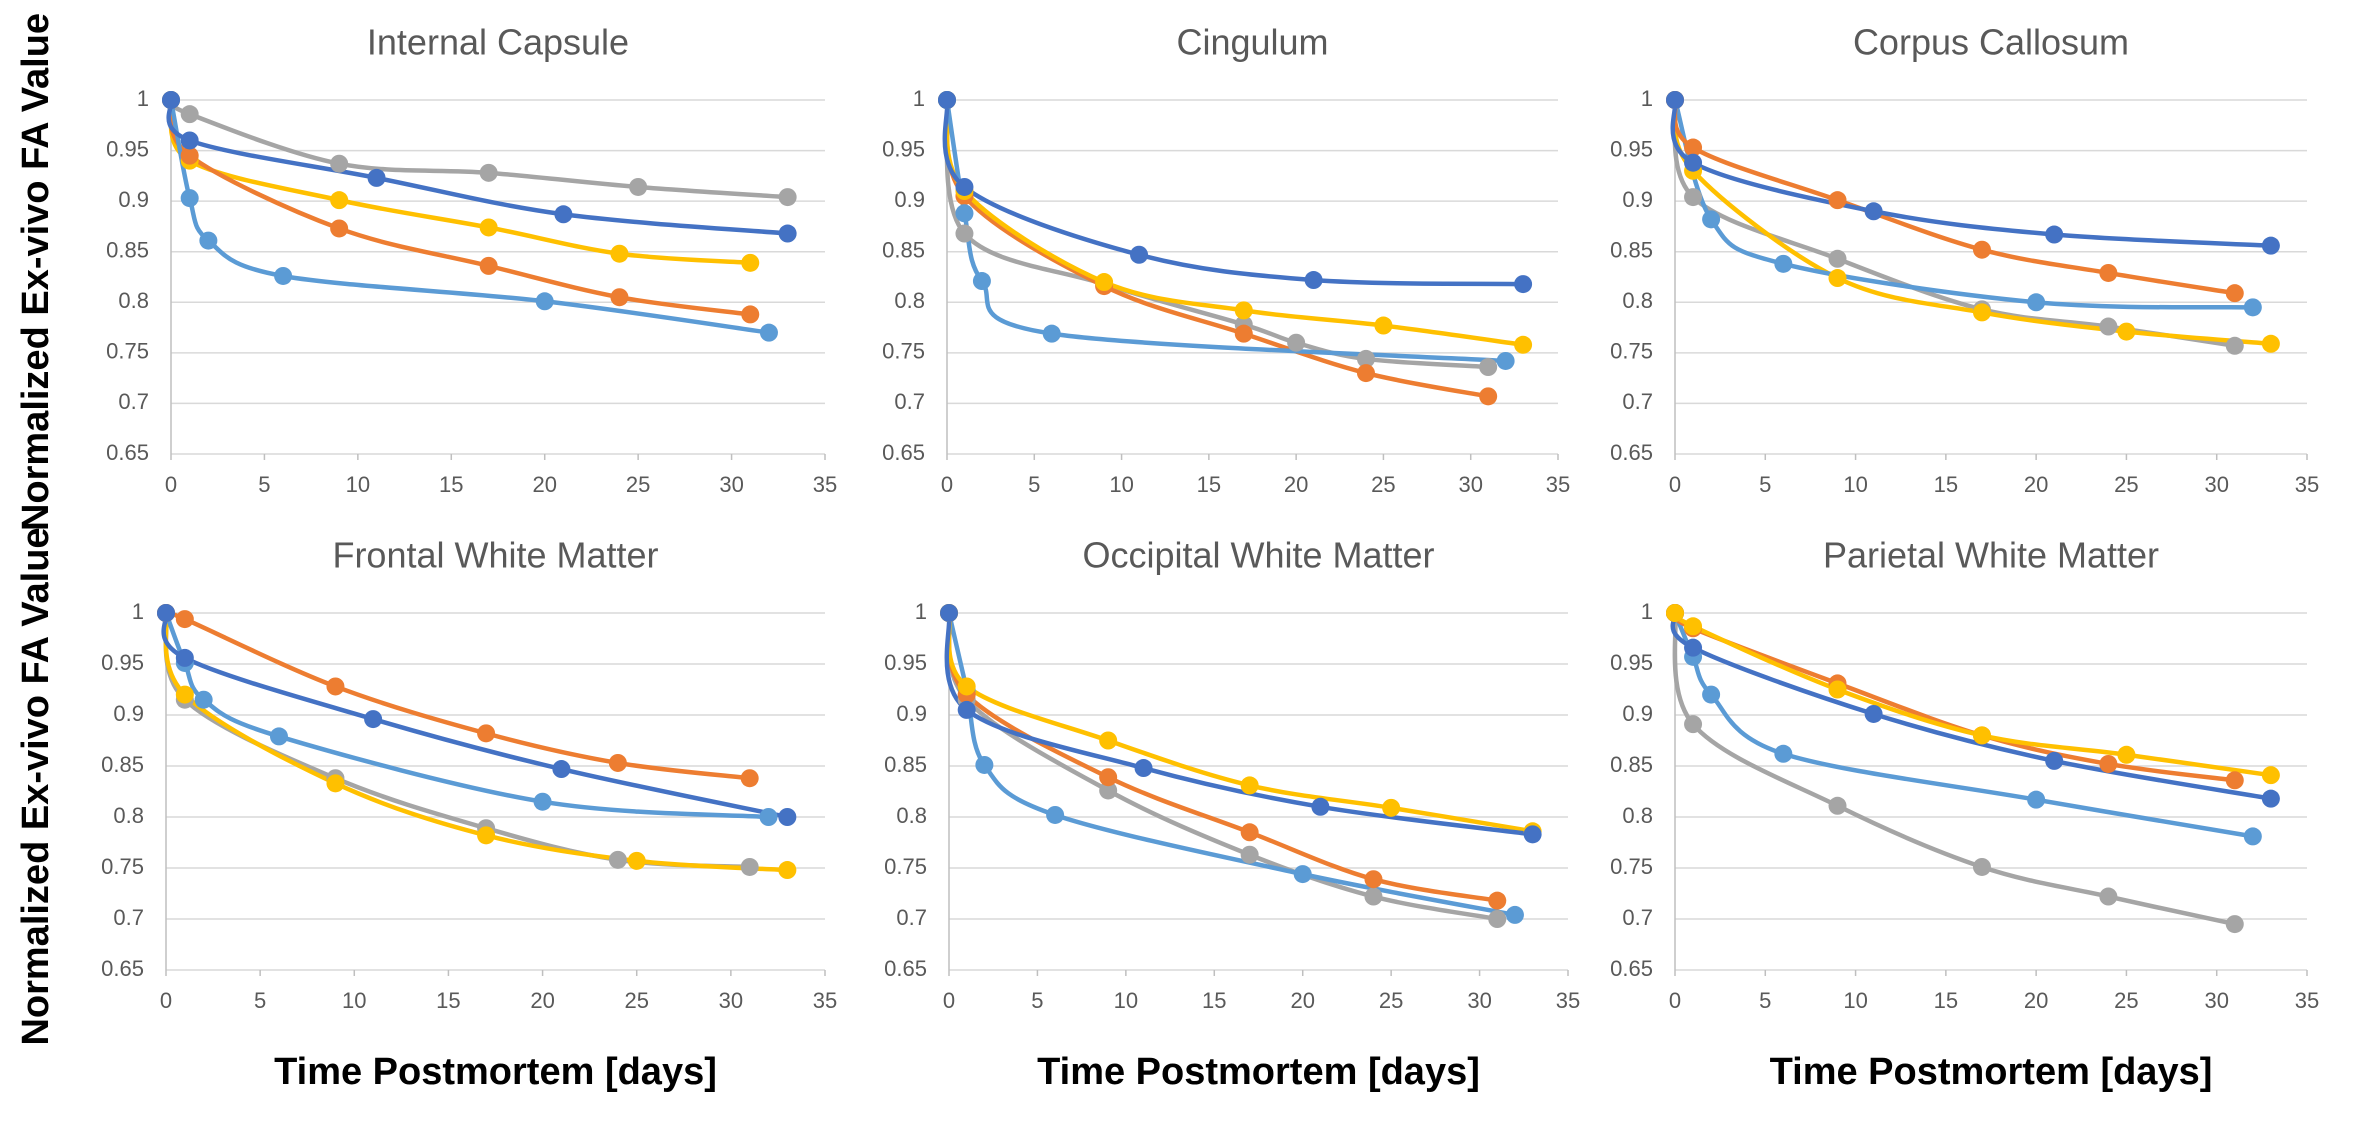 Image resolution: width=2360 pixels, height=1122 pixels. What do you see at coordinates (495, 555) in the screenshot?
I see `chart-title: Frontal White Matter` at bounding box center [495, 555].